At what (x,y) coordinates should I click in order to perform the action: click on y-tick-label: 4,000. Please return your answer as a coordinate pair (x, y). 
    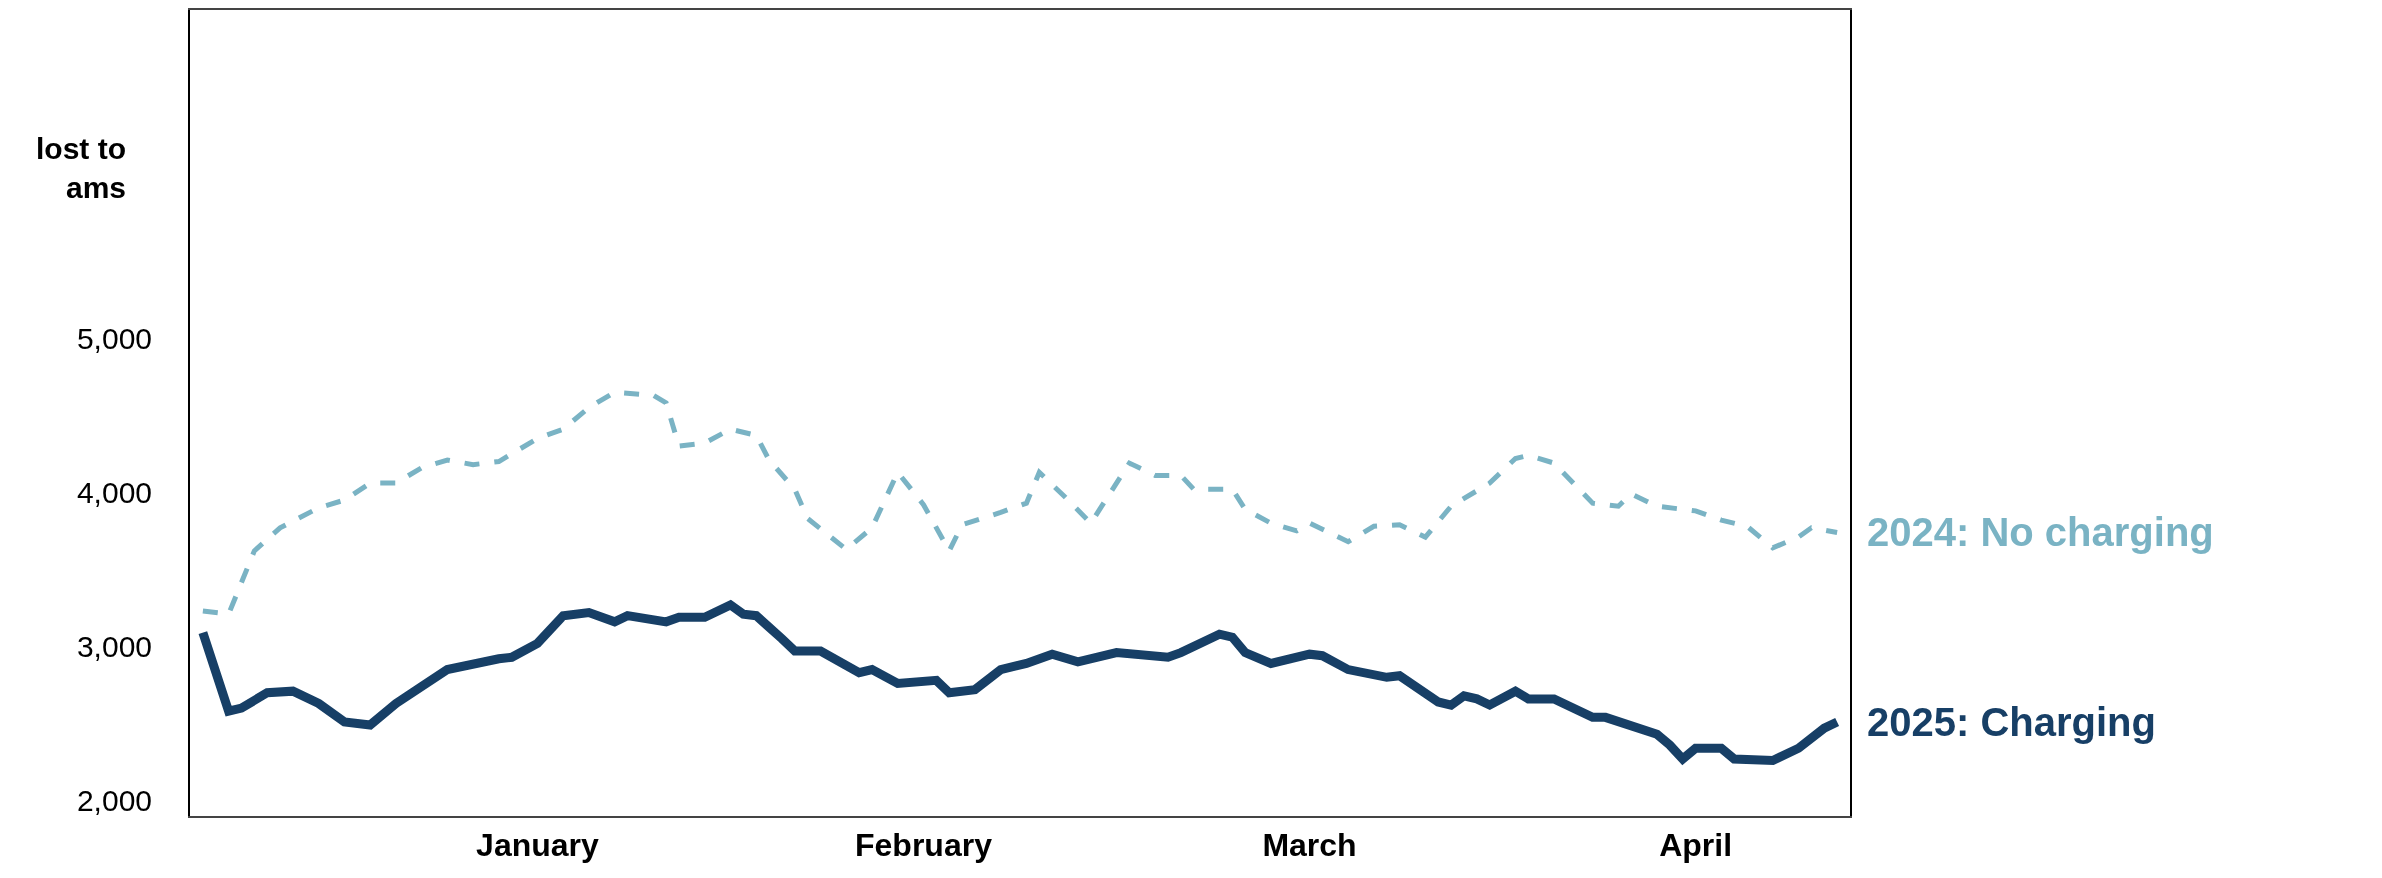
    Looking at the image, I should click on (114, 492).